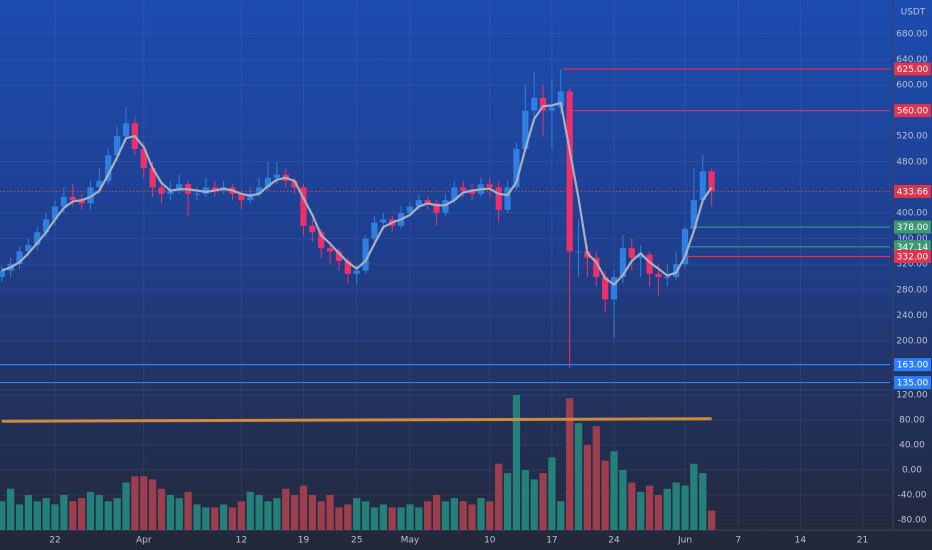 The height and width of the screenshot is (550, 932). I want to click on price-level-label: 433.66, so click(913, 192).